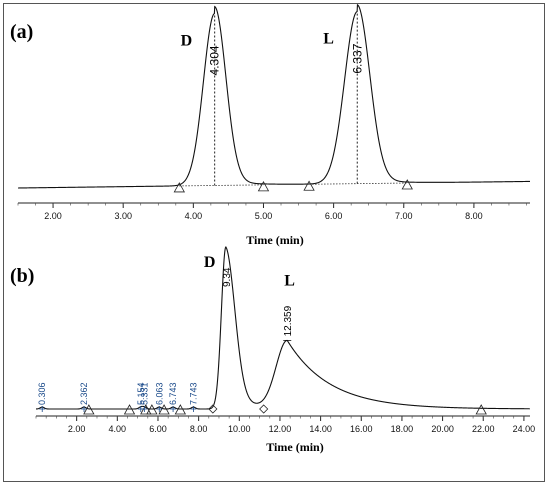 Image resolution: width=550 pixels, height=487 pixels. What do you see at coordinates (320, 429) in the screenshot?
I see `panel-b-tick-label: 14.00` at bounding box center [320, 429].